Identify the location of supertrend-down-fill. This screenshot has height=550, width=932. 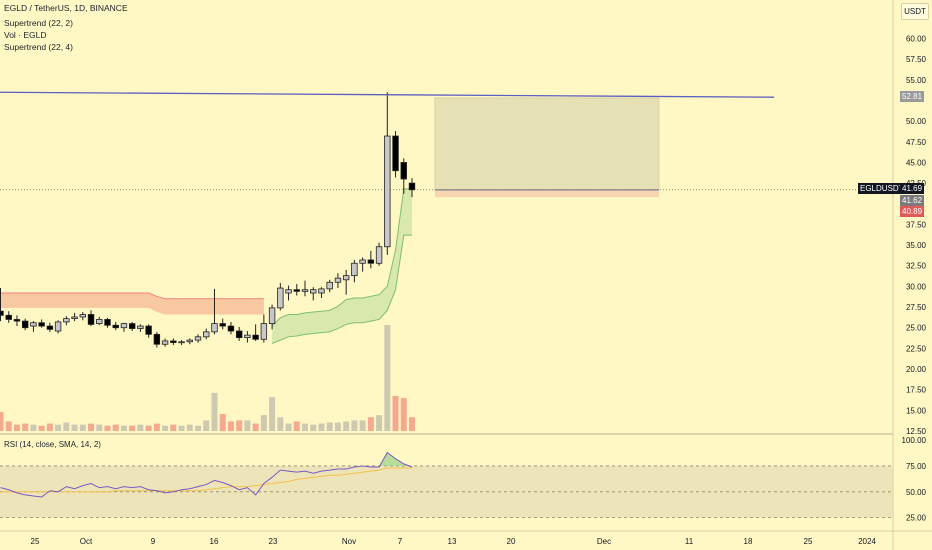
(132, 304).